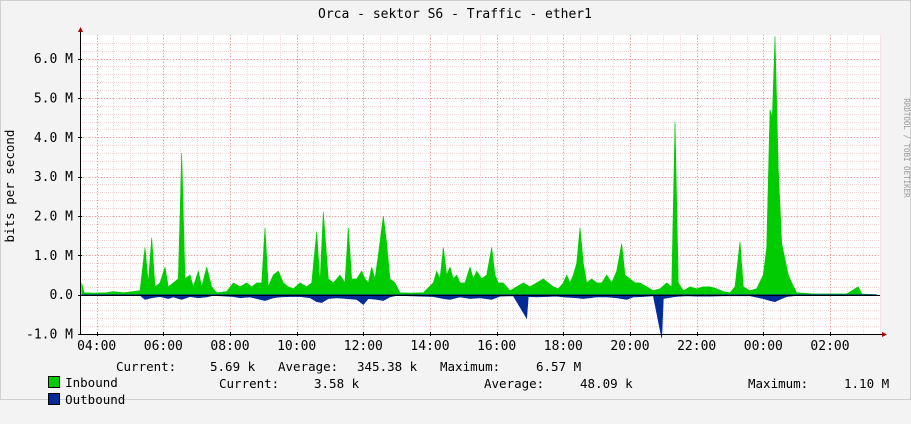 The image size is (911, 424). What do you see at coordinates (80, 29) in the screenshot?
I see `y-axis-arrow` at bounding box center [80, 29].